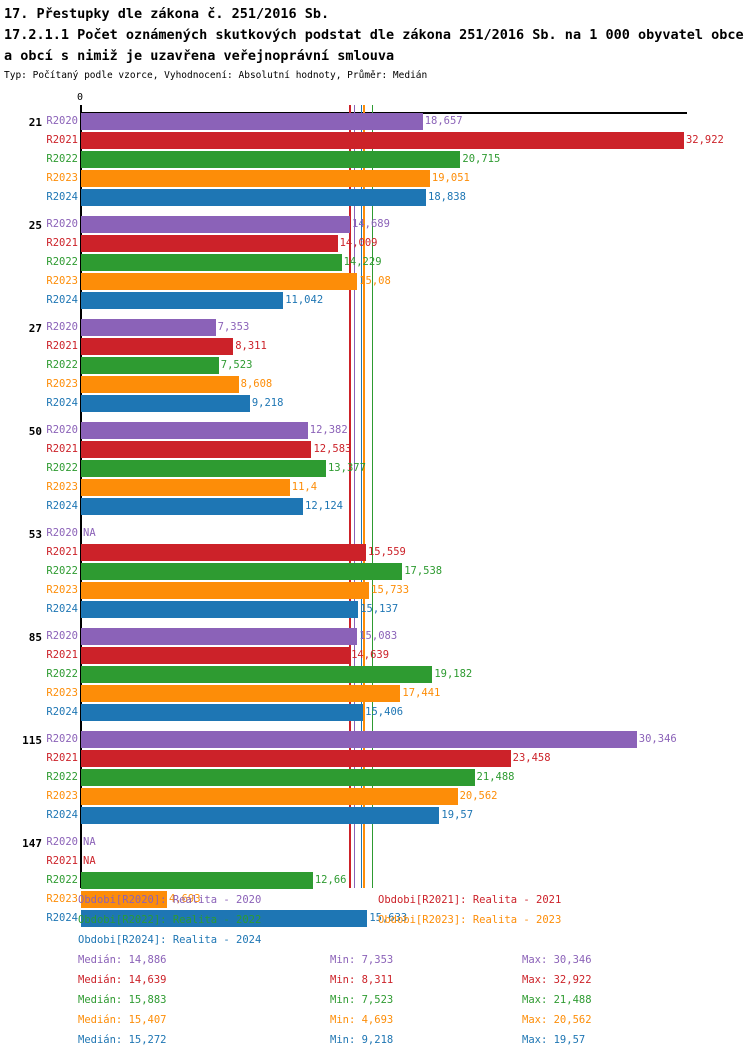 This screenshot has width=750, height=1062. I want to click on bar-row: R2022 13,377, so click(375, 468).